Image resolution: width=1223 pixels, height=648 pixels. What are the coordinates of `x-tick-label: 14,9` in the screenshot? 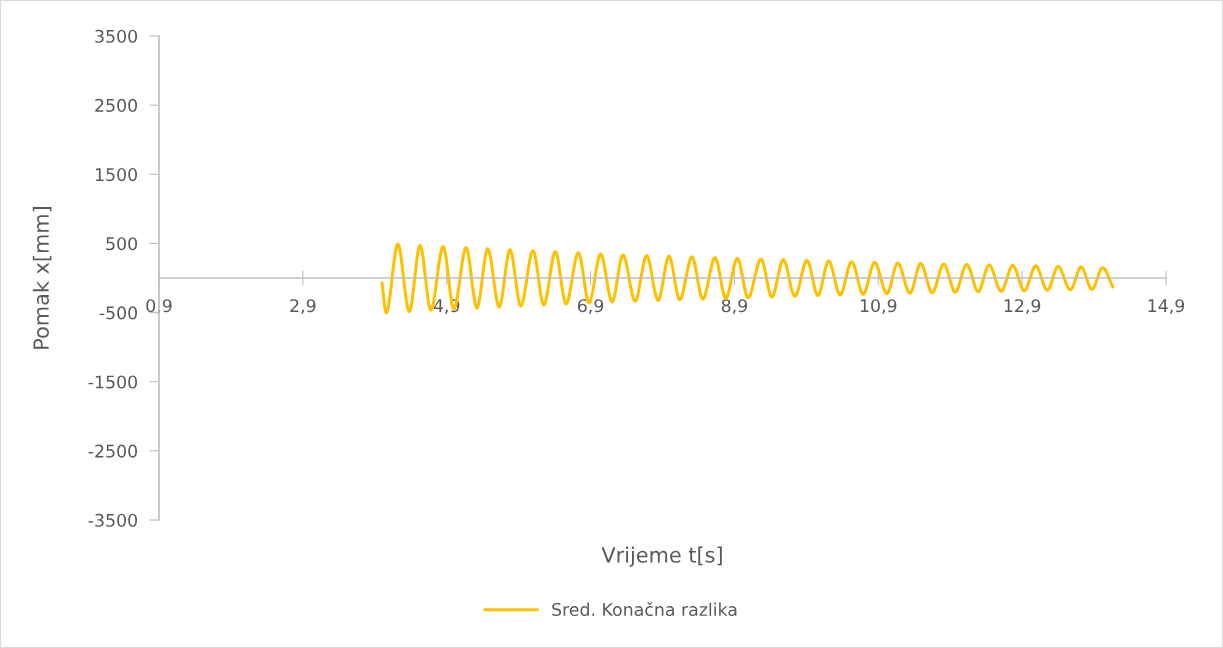 It's located at (1166, 307).